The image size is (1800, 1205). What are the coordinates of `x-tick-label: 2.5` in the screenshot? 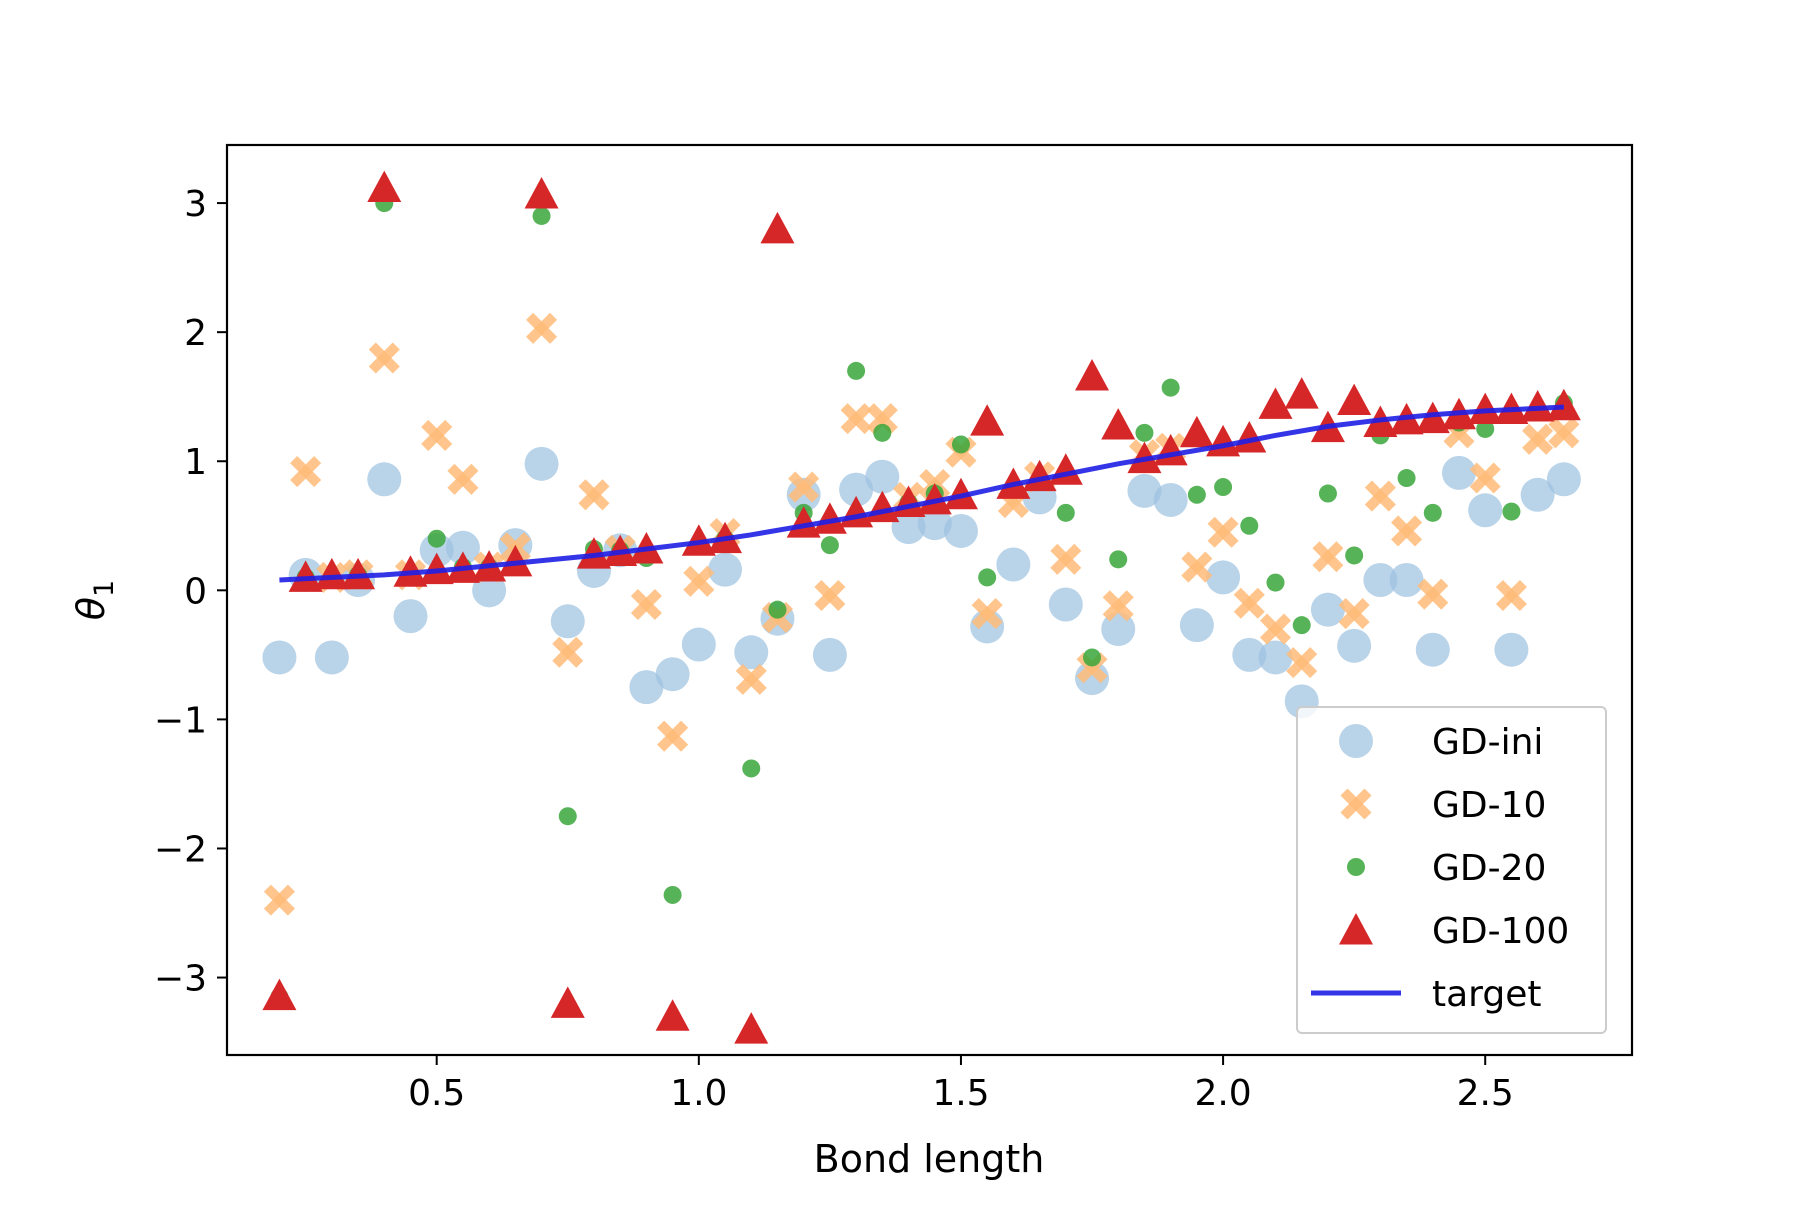 It's located at (1485, 1093).